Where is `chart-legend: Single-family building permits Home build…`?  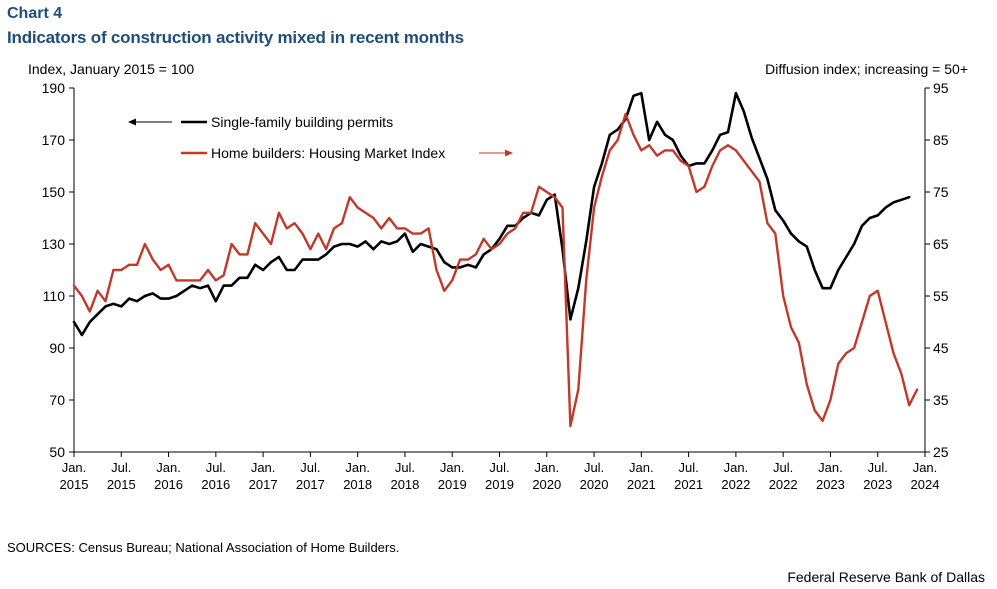 chart-legend: Single-family building permits Home build… is located at coordinates (320, 137).